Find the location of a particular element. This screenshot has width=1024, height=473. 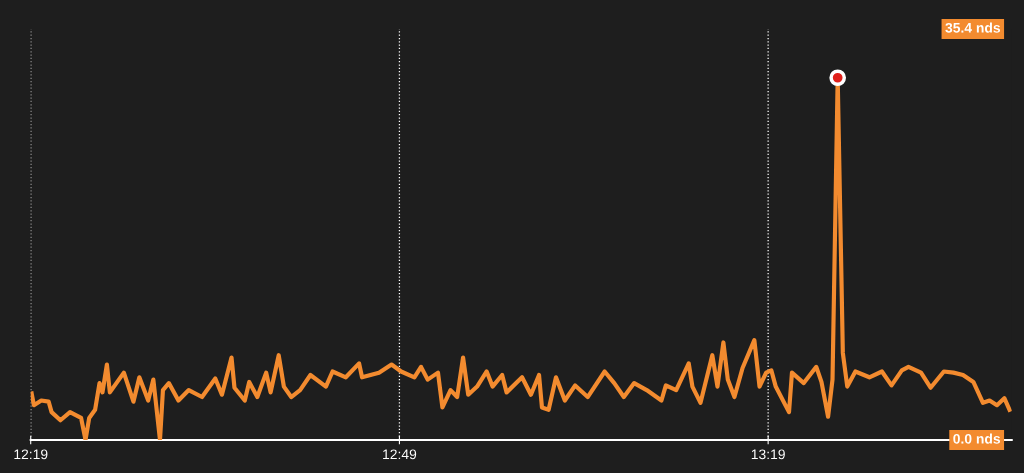

x-tick-label: 12:49 is located at coordinates (400, 454).